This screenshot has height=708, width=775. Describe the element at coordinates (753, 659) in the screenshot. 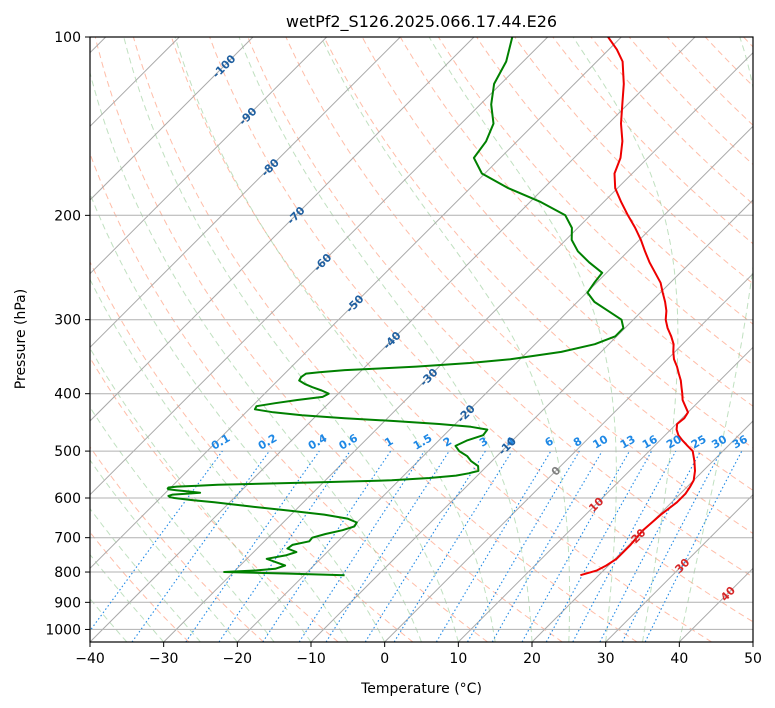

I see `x-tick-label: 50` at that location.